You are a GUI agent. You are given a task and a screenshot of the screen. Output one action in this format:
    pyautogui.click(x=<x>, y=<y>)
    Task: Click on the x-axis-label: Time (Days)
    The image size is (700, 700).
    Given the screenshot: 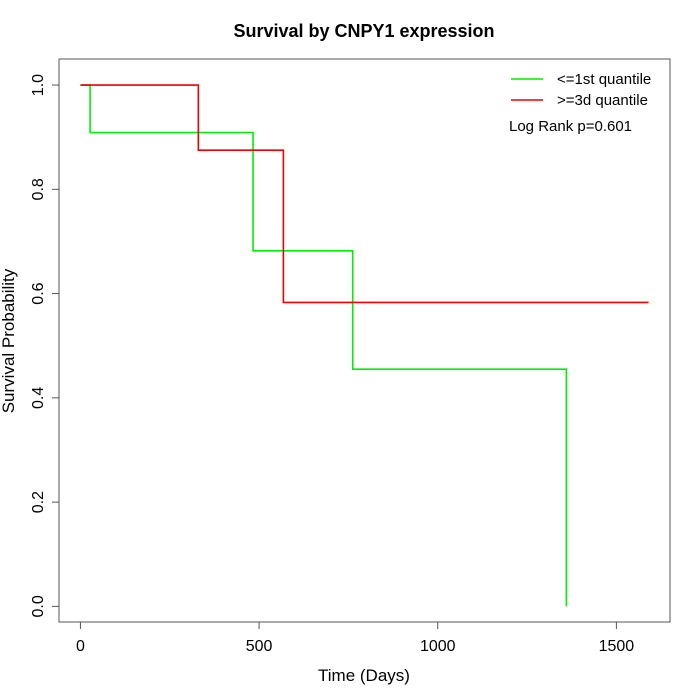 What is the action you would take?
    pyautogui.click(x=364, y=675)
    